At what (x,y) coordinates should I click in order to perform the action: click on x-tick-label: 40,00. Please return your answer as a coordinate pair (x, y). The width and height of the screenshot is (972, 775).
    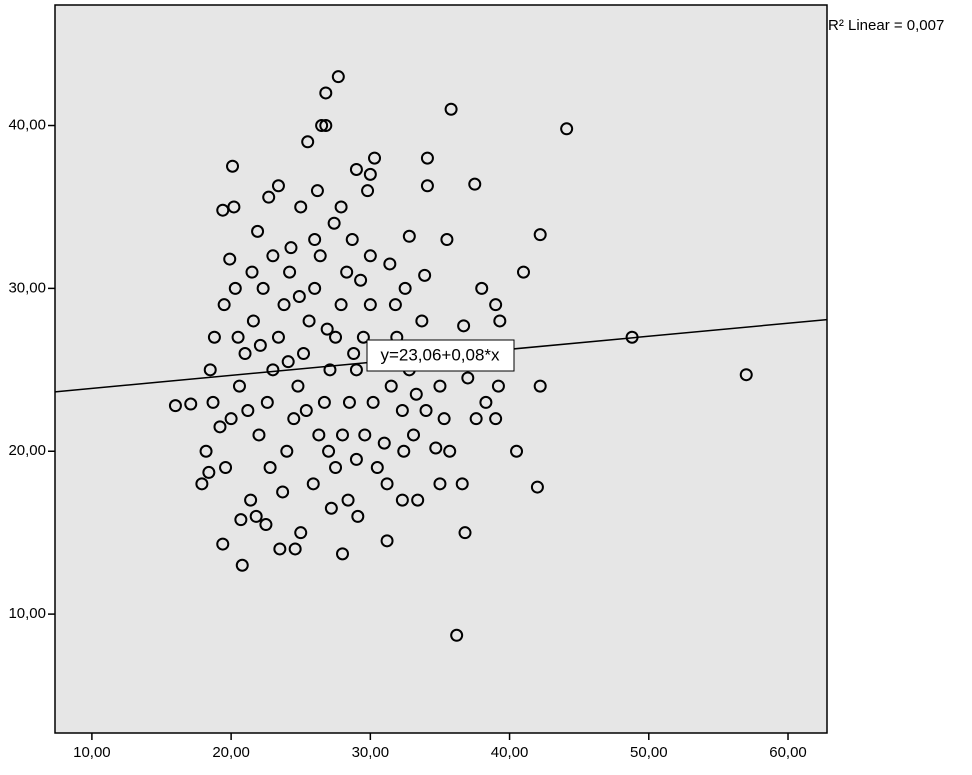
    Looking at the image, I should click on (510, 752).